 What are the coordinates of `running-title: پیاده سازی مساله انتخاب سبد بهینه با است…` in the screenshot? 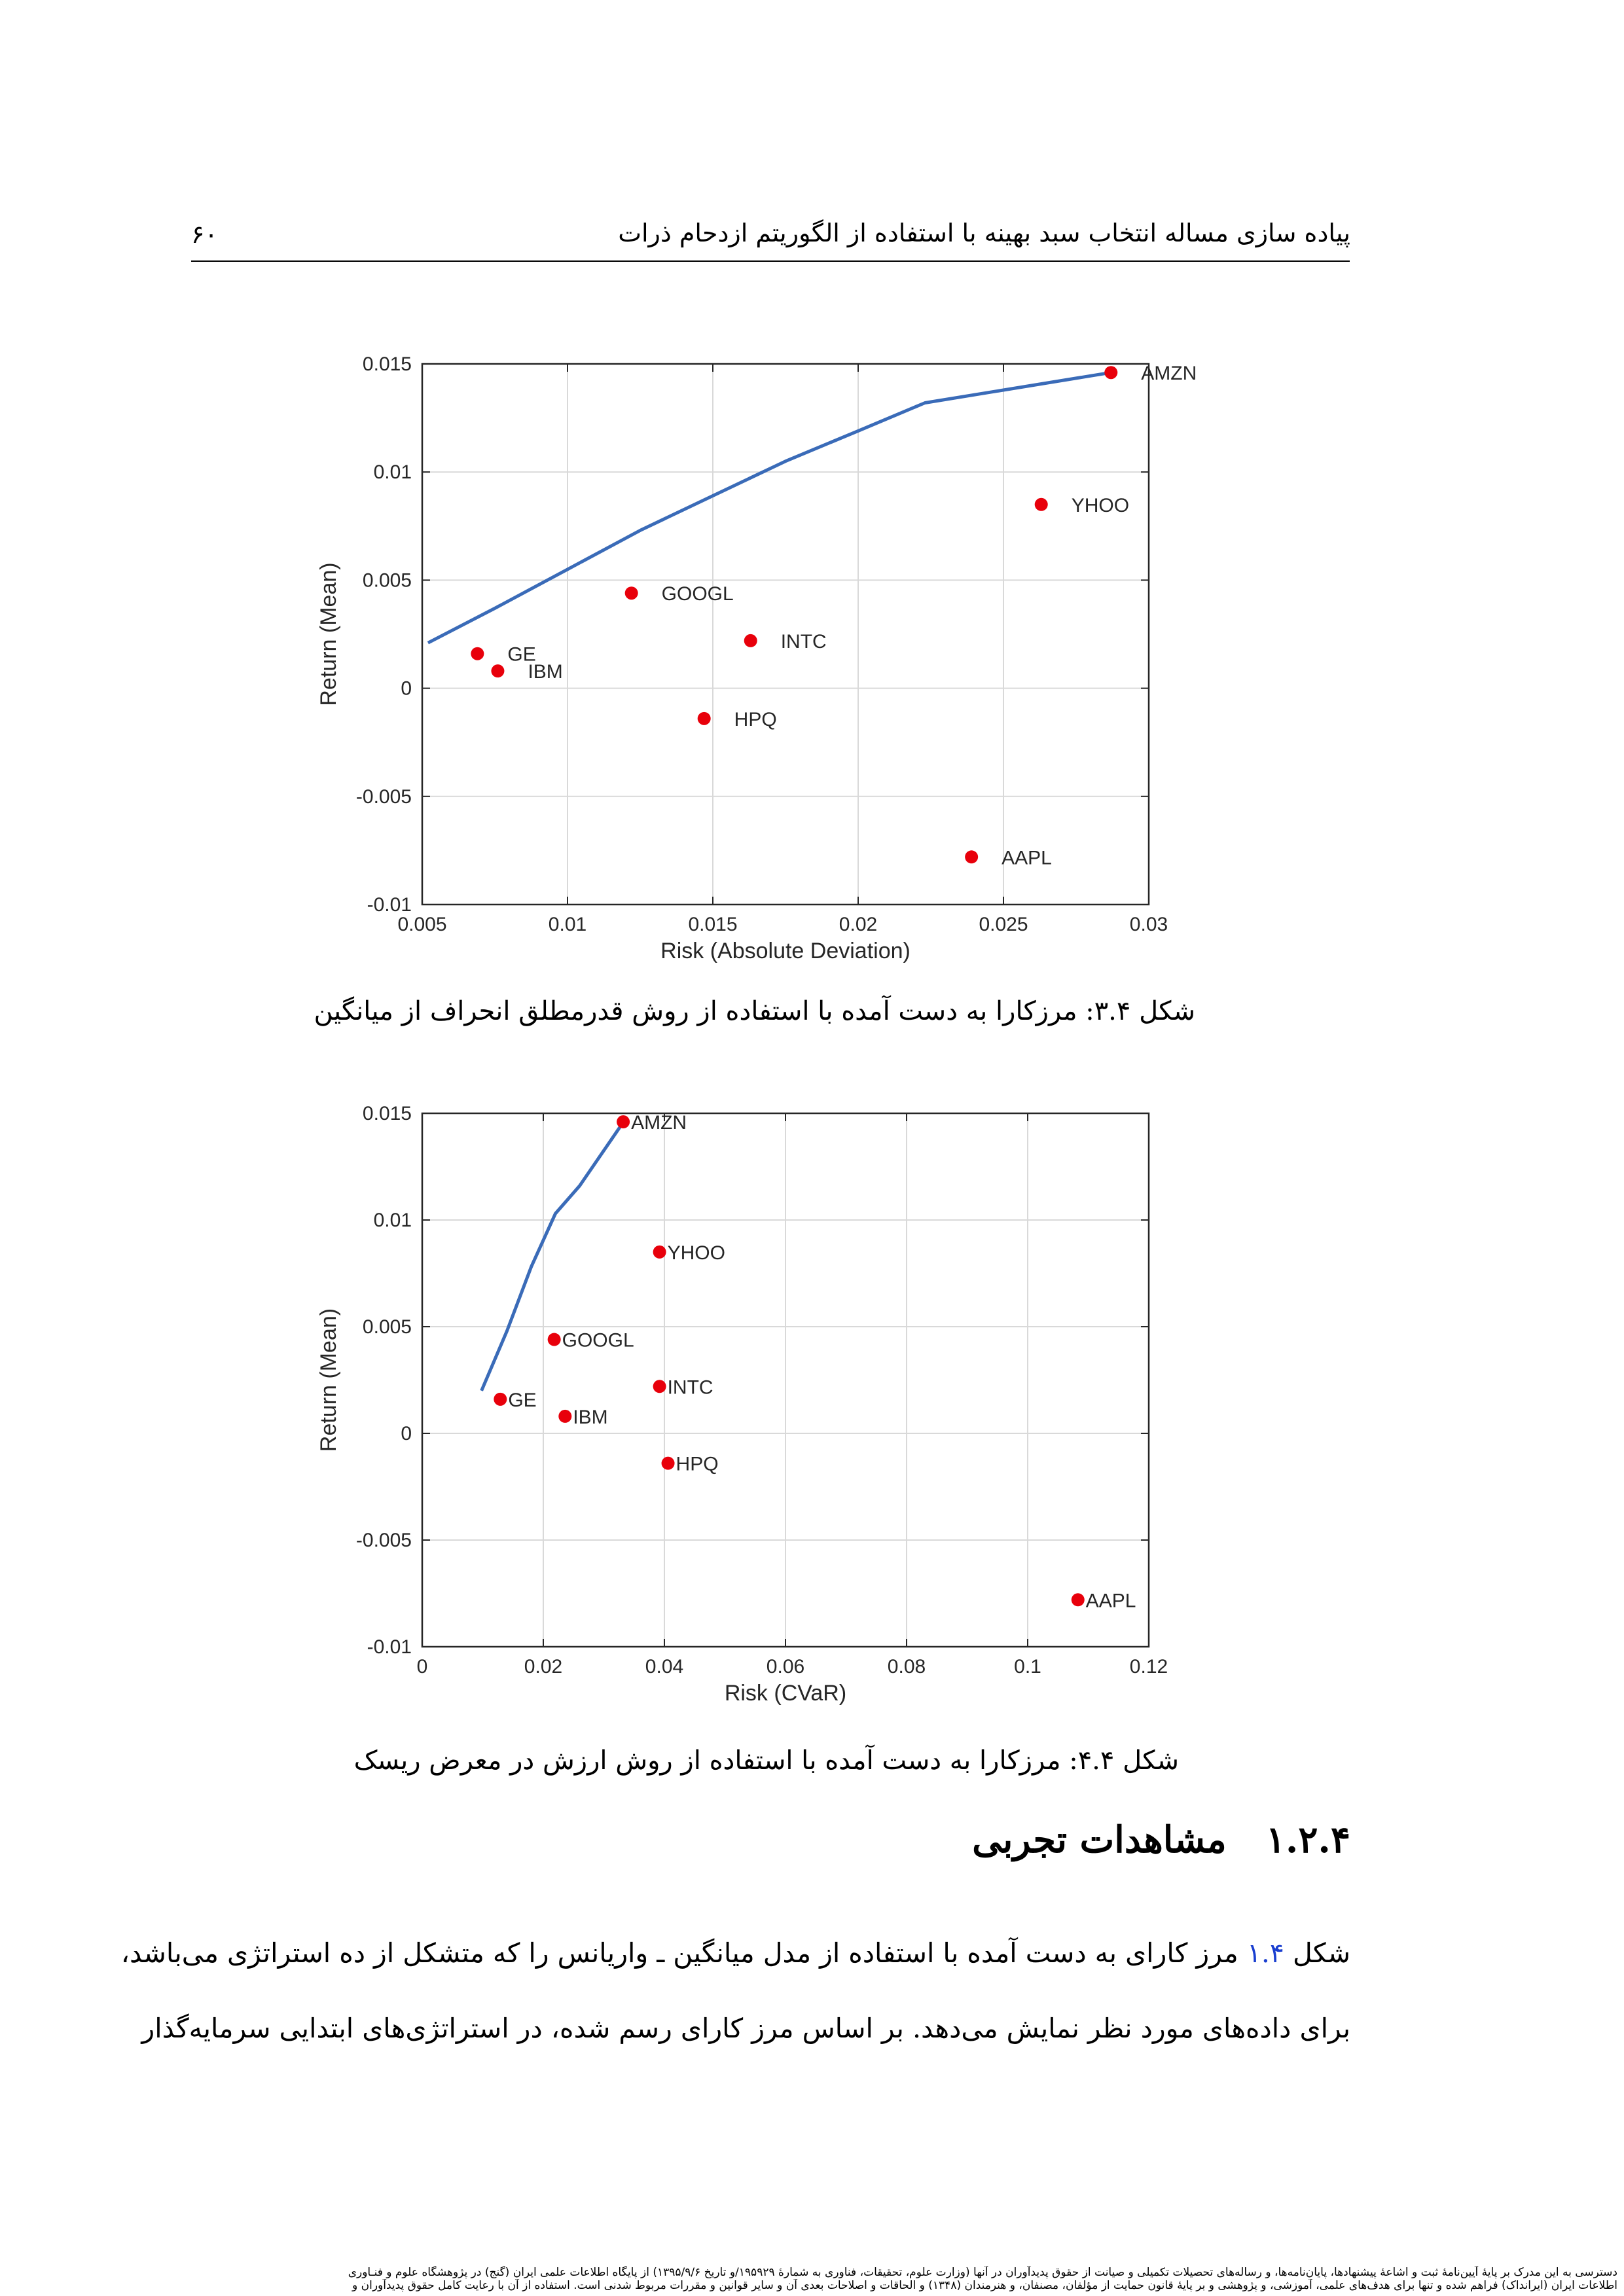 It's located at (984, 233).